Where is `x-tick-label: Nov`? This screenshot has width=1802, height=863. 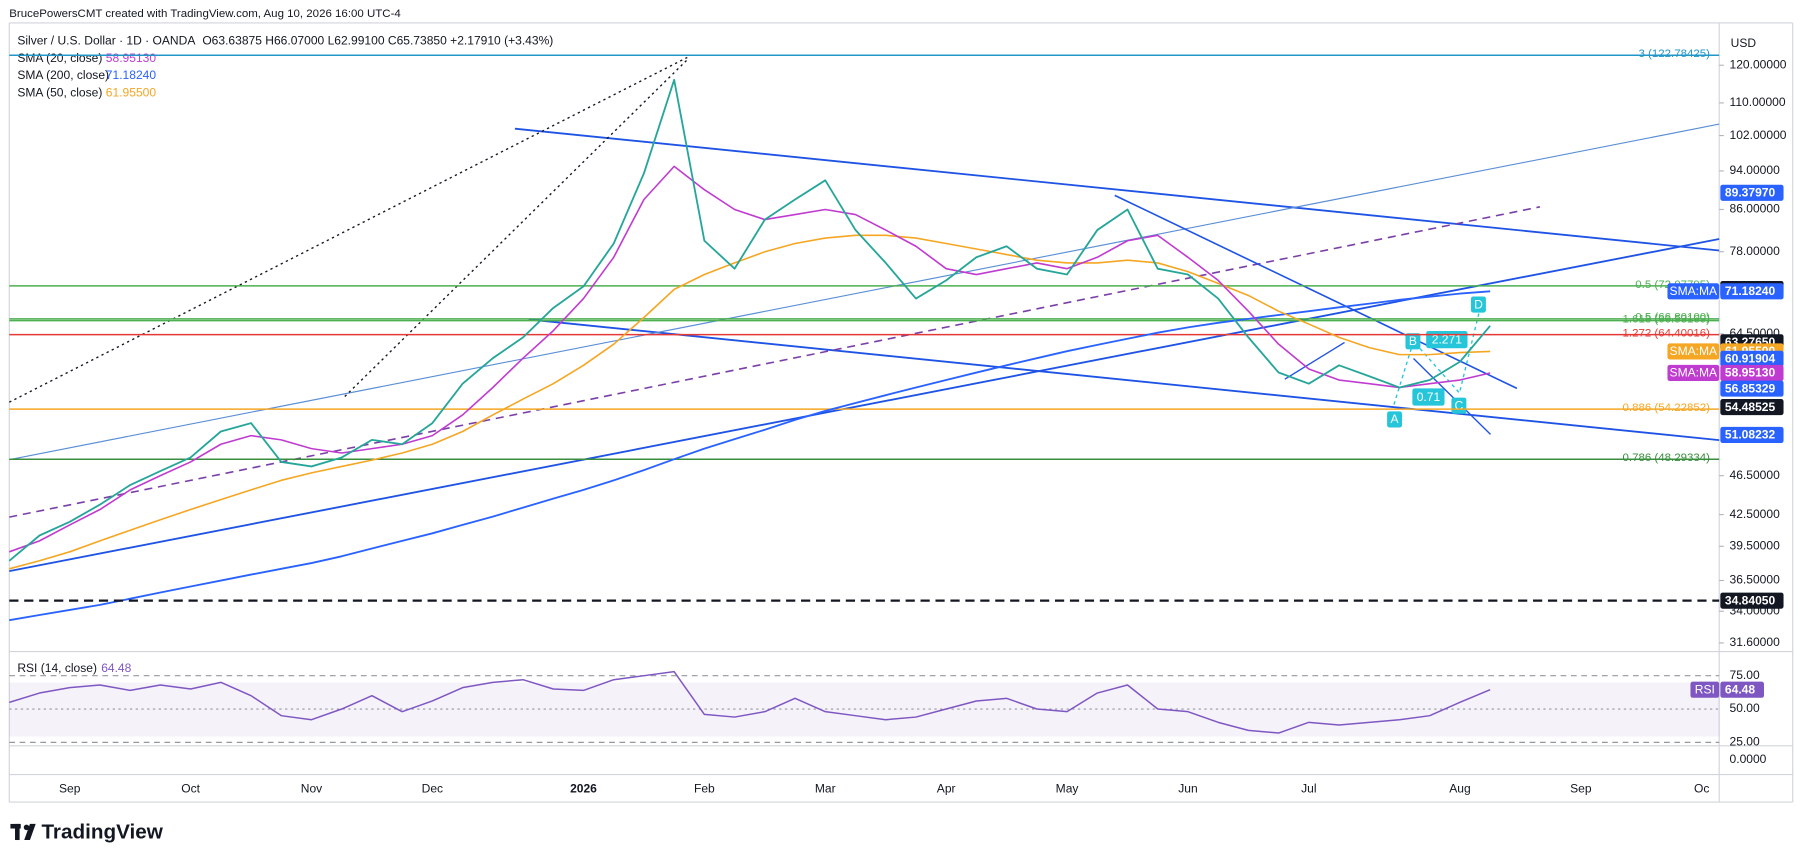 x-tick-label: Nov is located at coordinates (311, 789).